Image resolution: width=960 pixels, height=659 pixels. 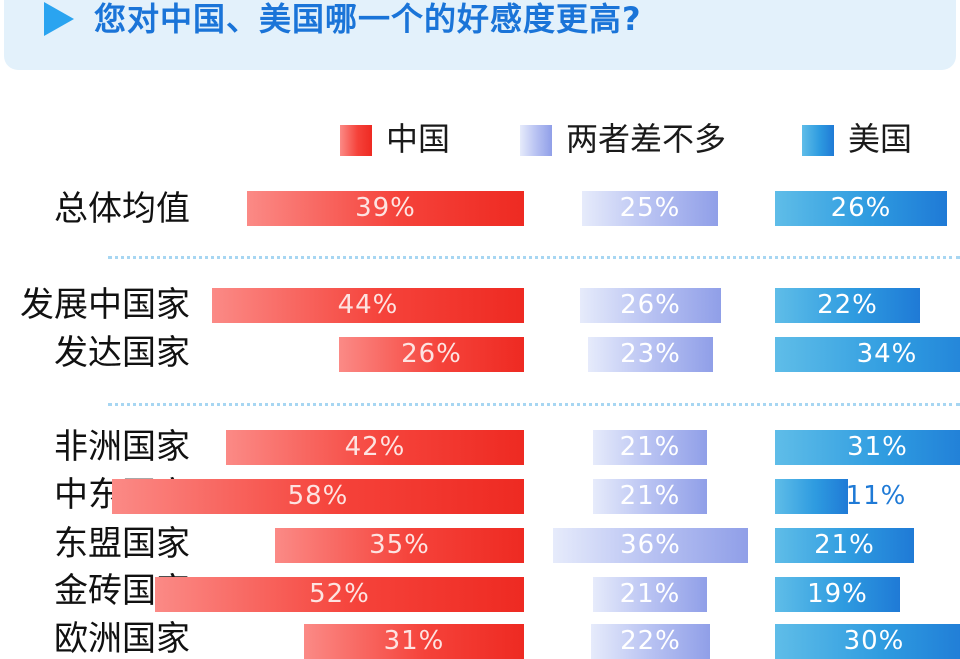 What do you see at coordinates (876, 496) in the screenshot?
I see `bar-value-label: 11%` at bounding box center [876, 496].